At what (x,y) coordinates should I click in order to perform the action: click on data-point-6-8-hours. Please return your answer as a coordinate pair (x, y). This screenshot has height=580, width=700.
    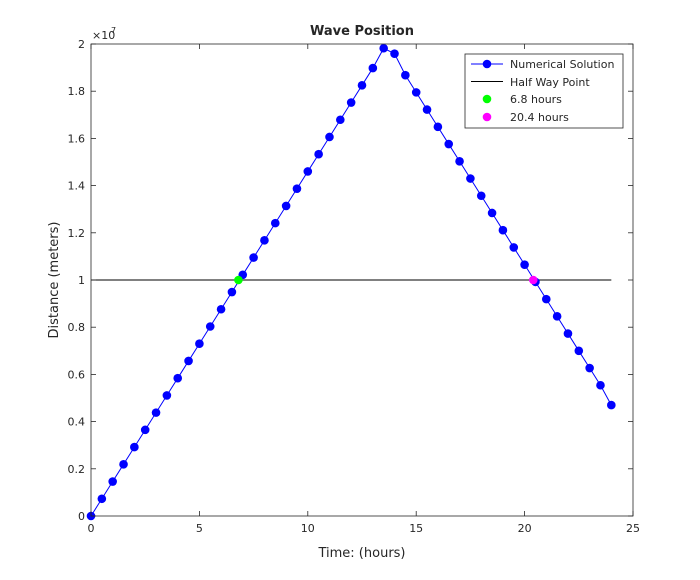
    Looking at the image, I should click on (238, 280).